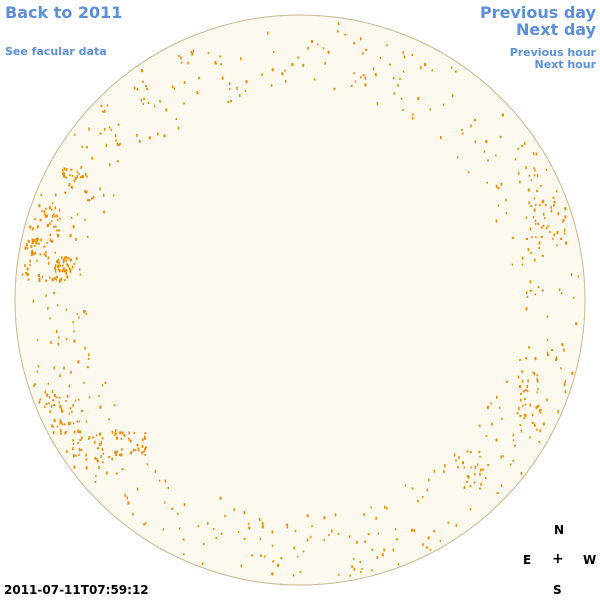 Image resolution: width=600 pixels, height=600 pixels. What do you see at coordinates (552, 52) in the screenshot?
I see `previous-hour-link: Previous hour` at bounding box center [552, 52].